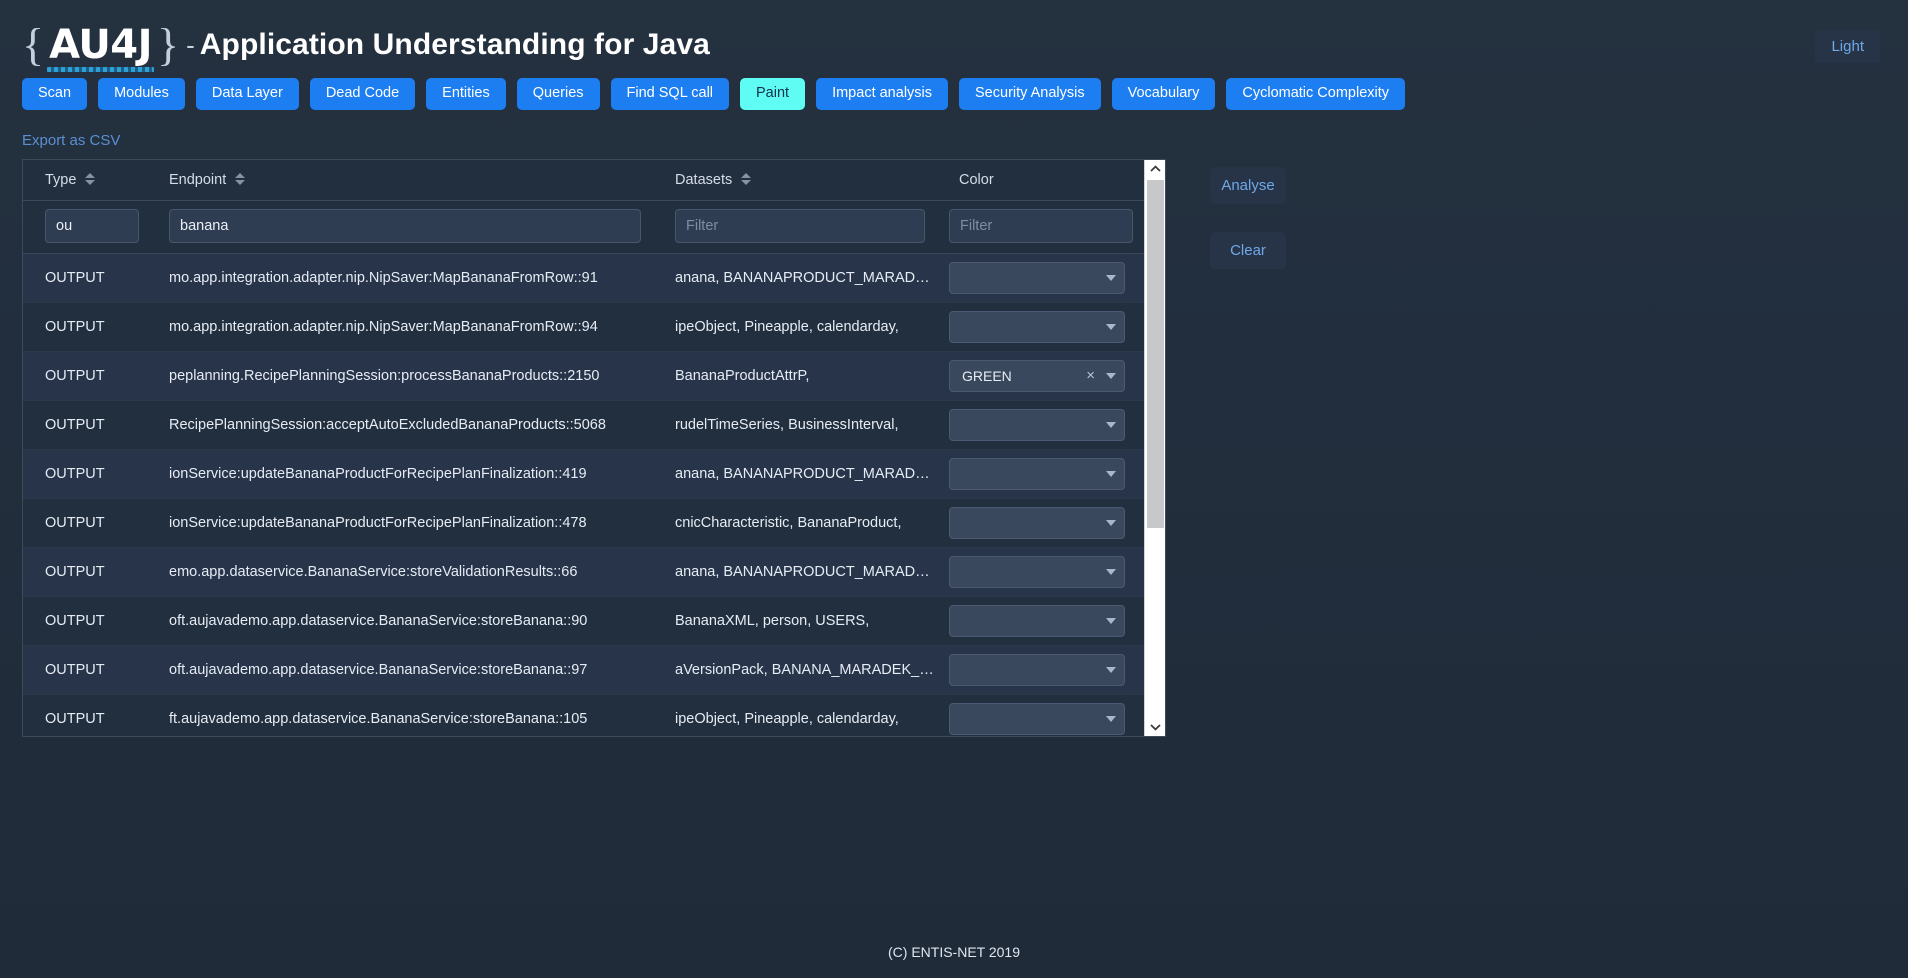 The image size is (1908, 978). What do you see at coordinates (33, 44) in the screenshot?
I see `logo-brace-open-icon: {` at bounding box center [33, 44].